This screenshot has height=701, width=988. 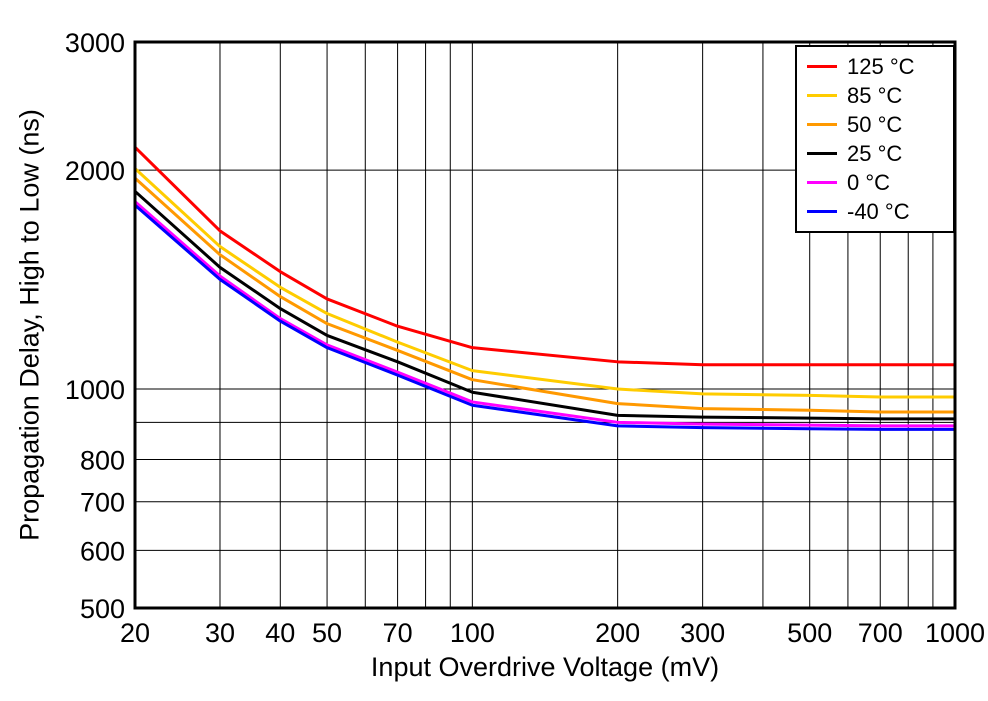 What do you see at coordinates (545, 667) in the screenshot?
I see `x-axis-title: Input Overdrive Voltage (mV)` at bounding box center [545, 667].